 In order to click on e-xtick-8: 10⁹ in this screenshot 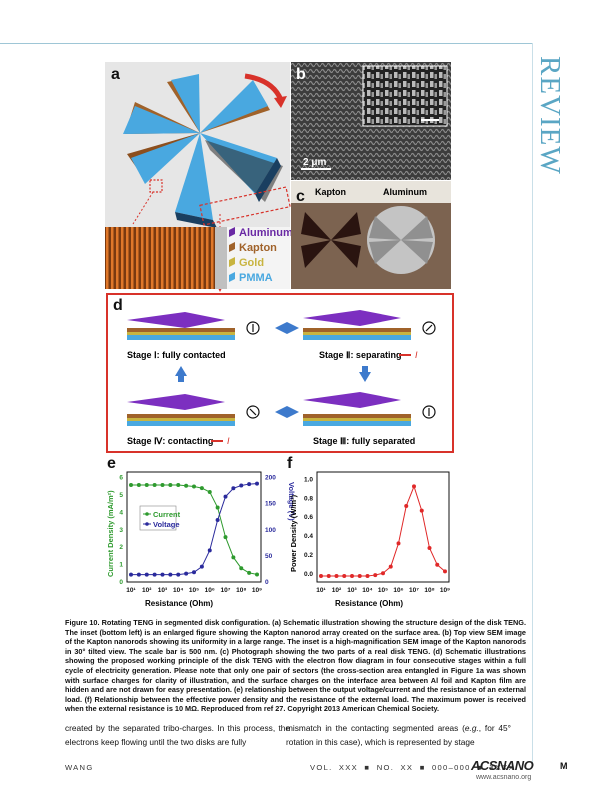, I will do `click(257, 590)`.